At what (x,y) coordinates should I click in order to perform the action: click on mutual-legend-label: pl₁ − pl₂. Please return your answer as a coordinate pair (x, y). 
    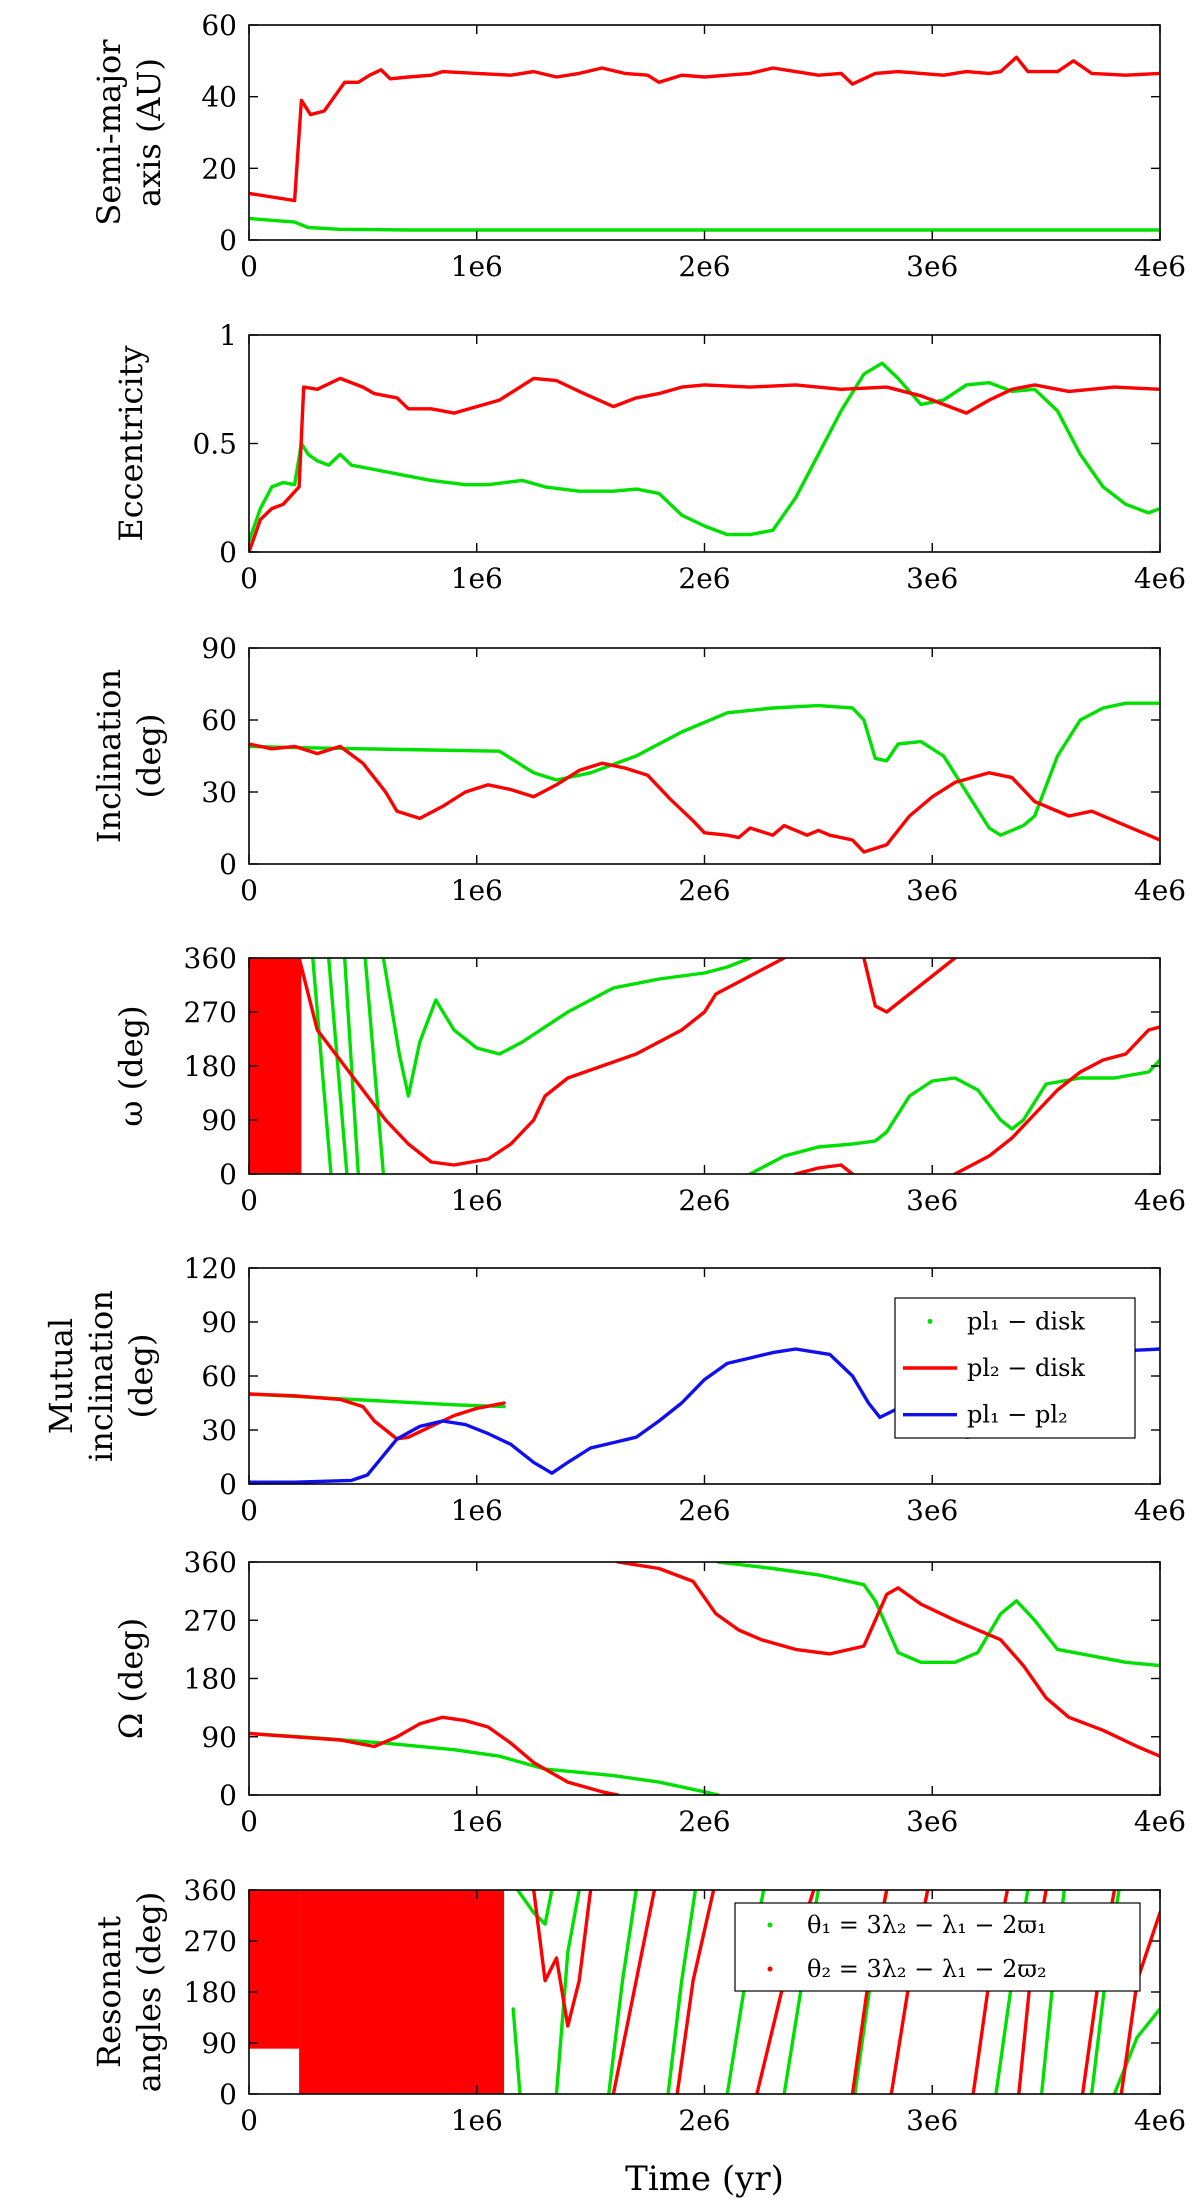
    Looking at the image, I should click on (1017, 1415).